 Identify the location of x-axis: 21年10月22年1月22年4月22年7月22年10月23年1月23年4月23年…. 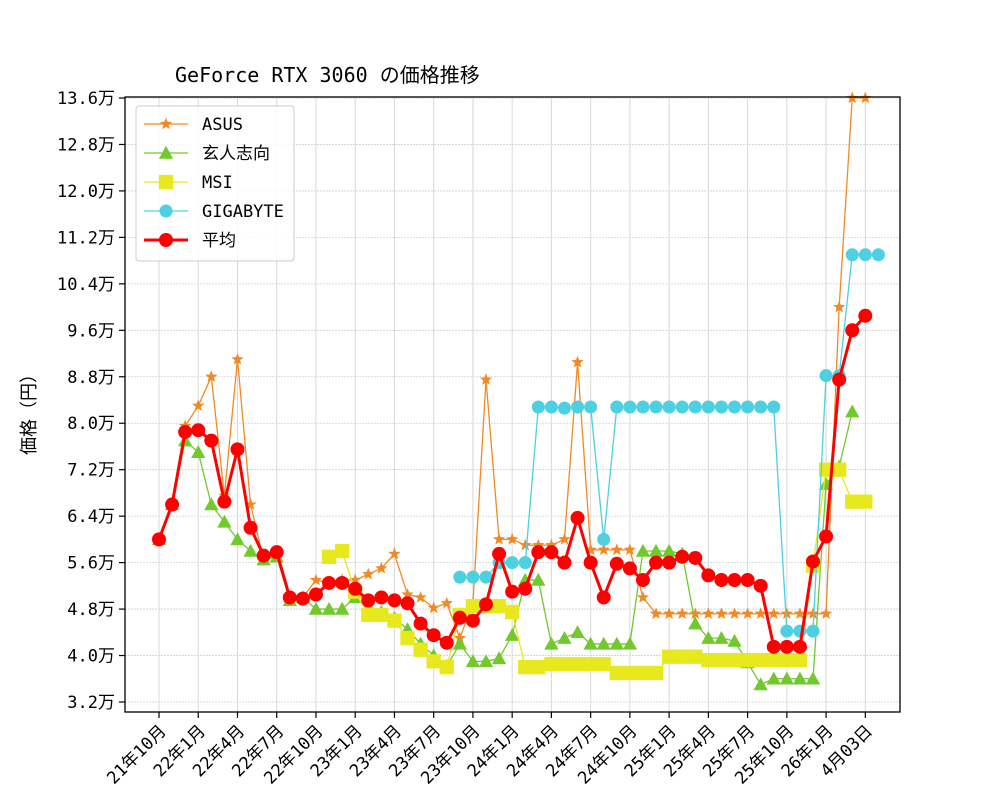
(490, 750).